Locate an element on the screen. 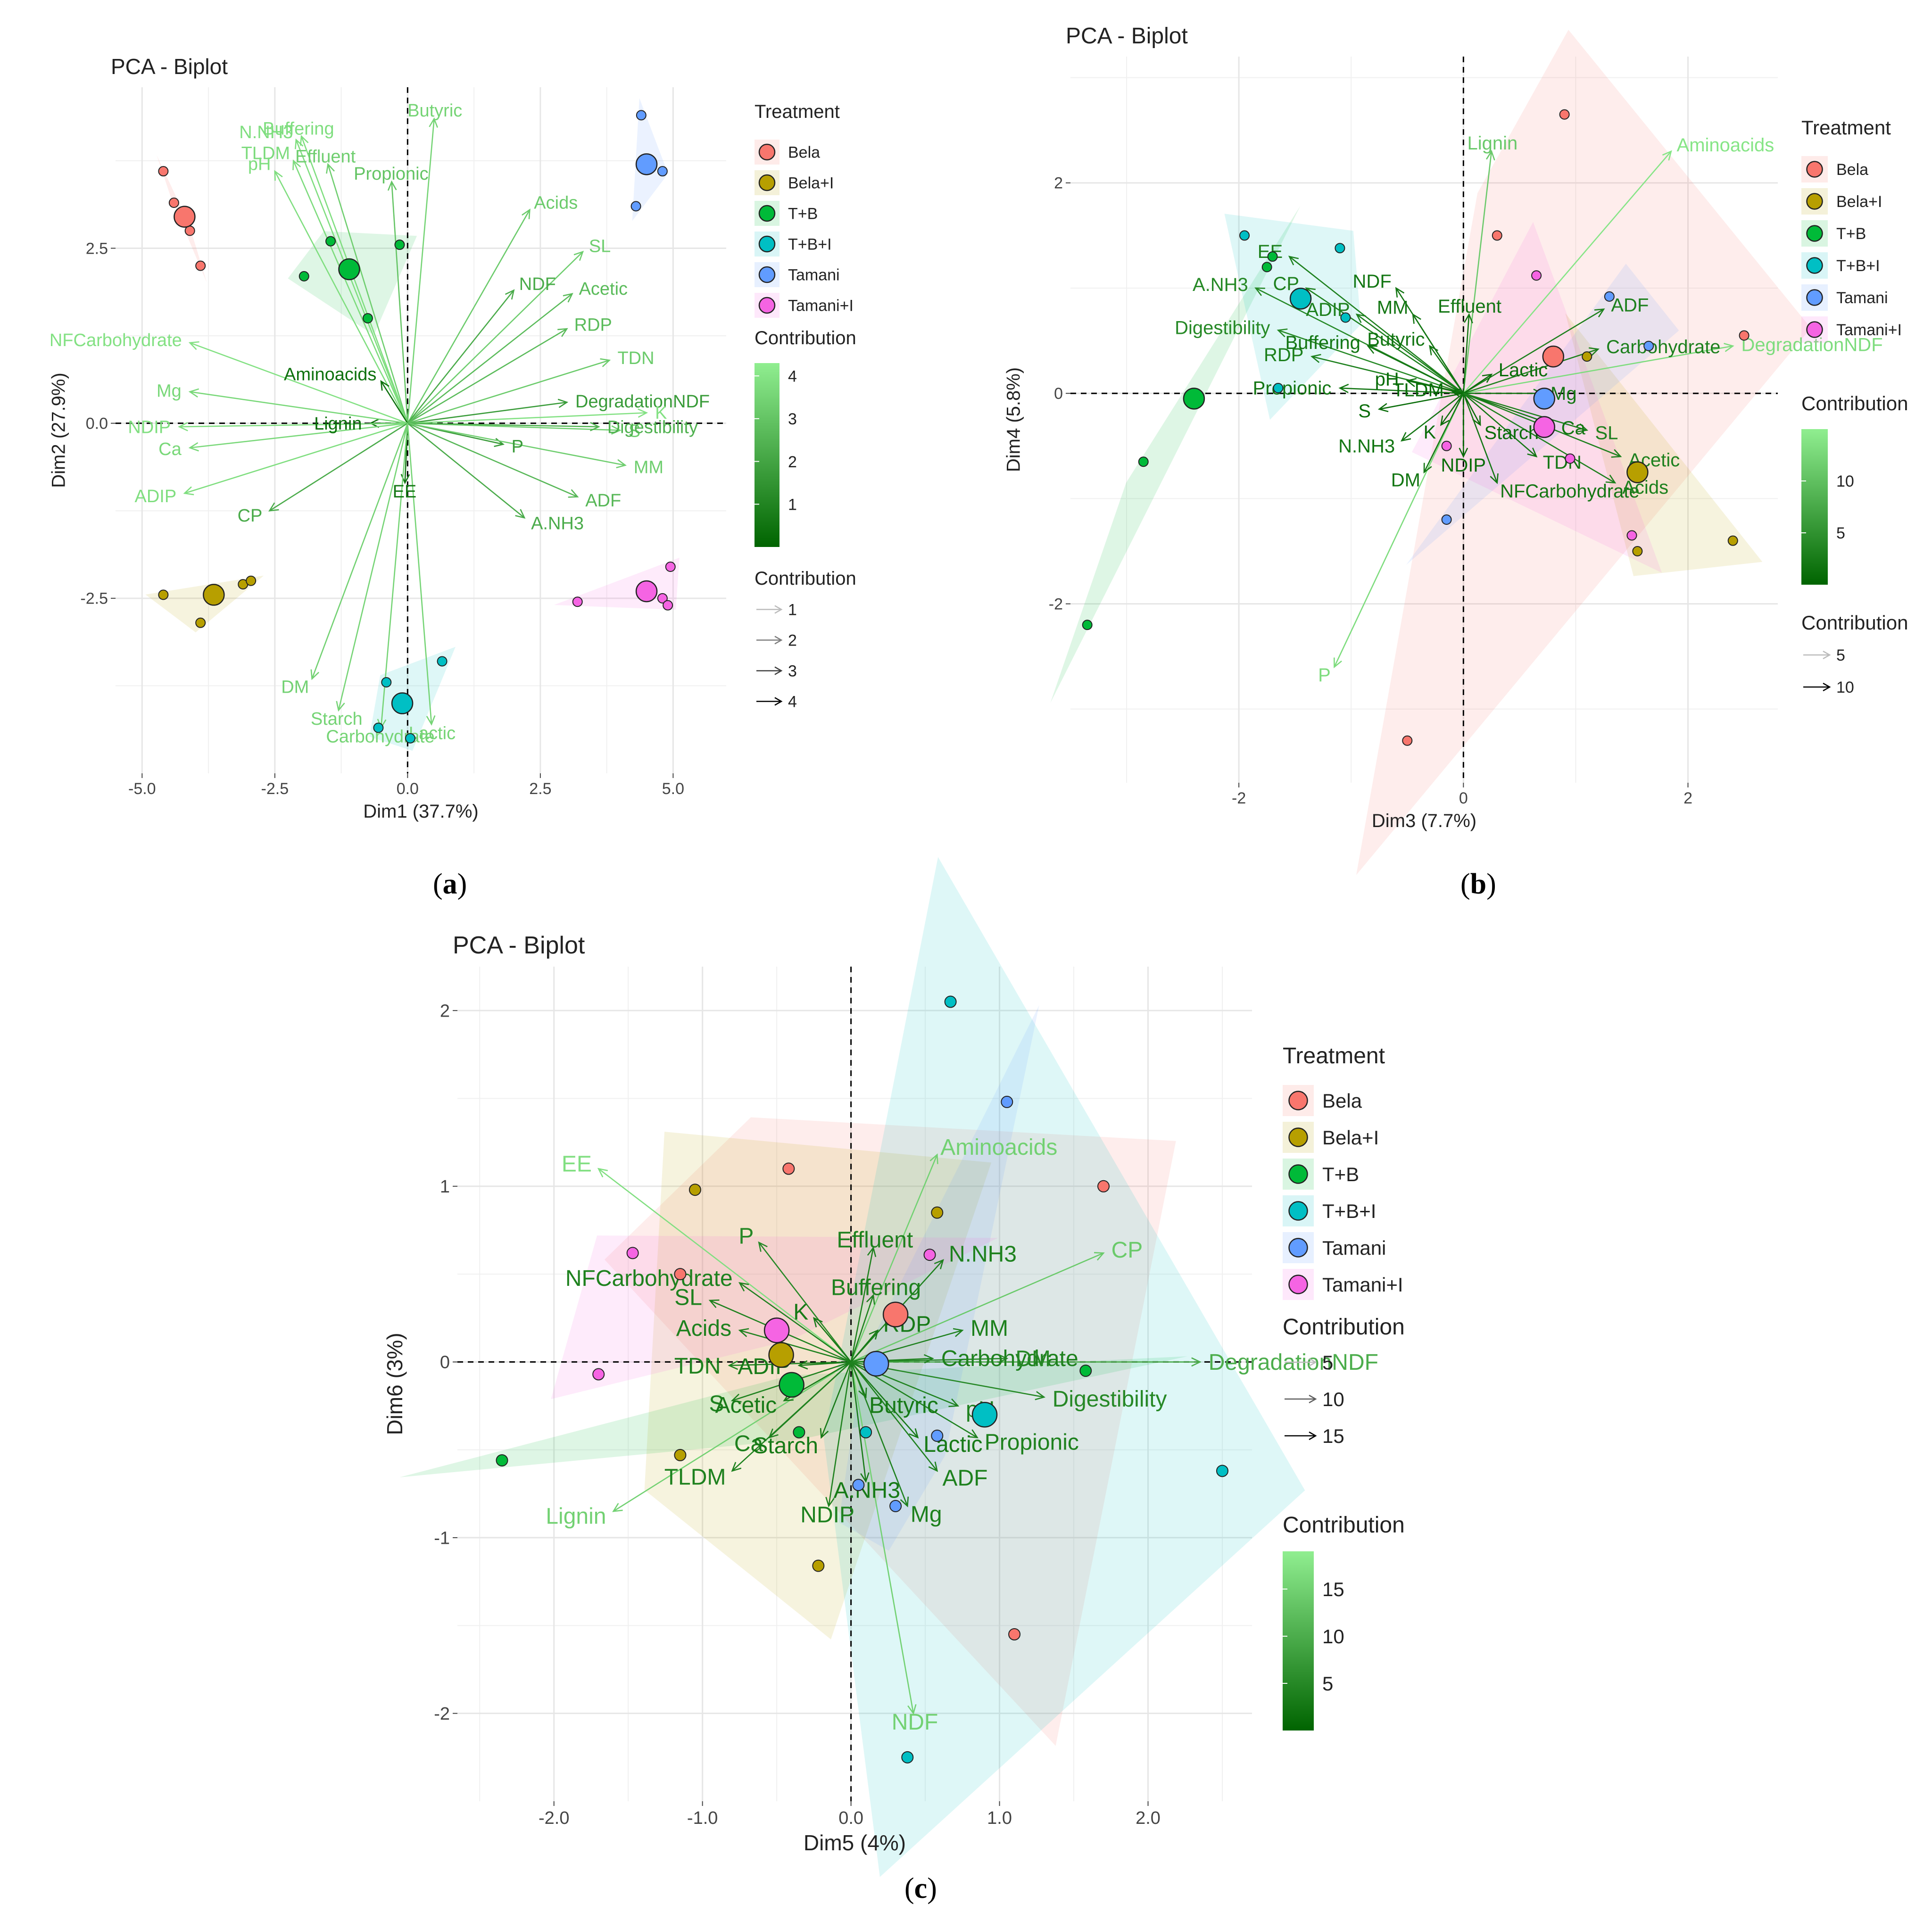  arrow-cp is located at coordinates (338, 467).